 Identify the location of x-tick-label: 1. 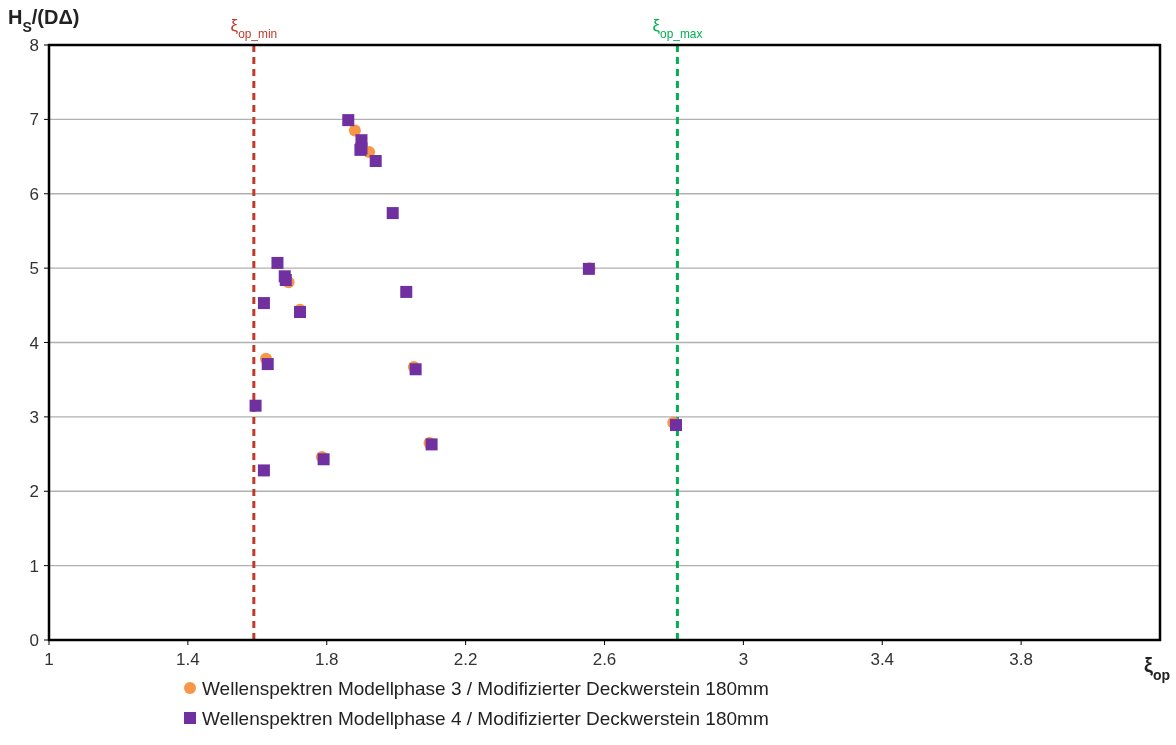
(49, 659).